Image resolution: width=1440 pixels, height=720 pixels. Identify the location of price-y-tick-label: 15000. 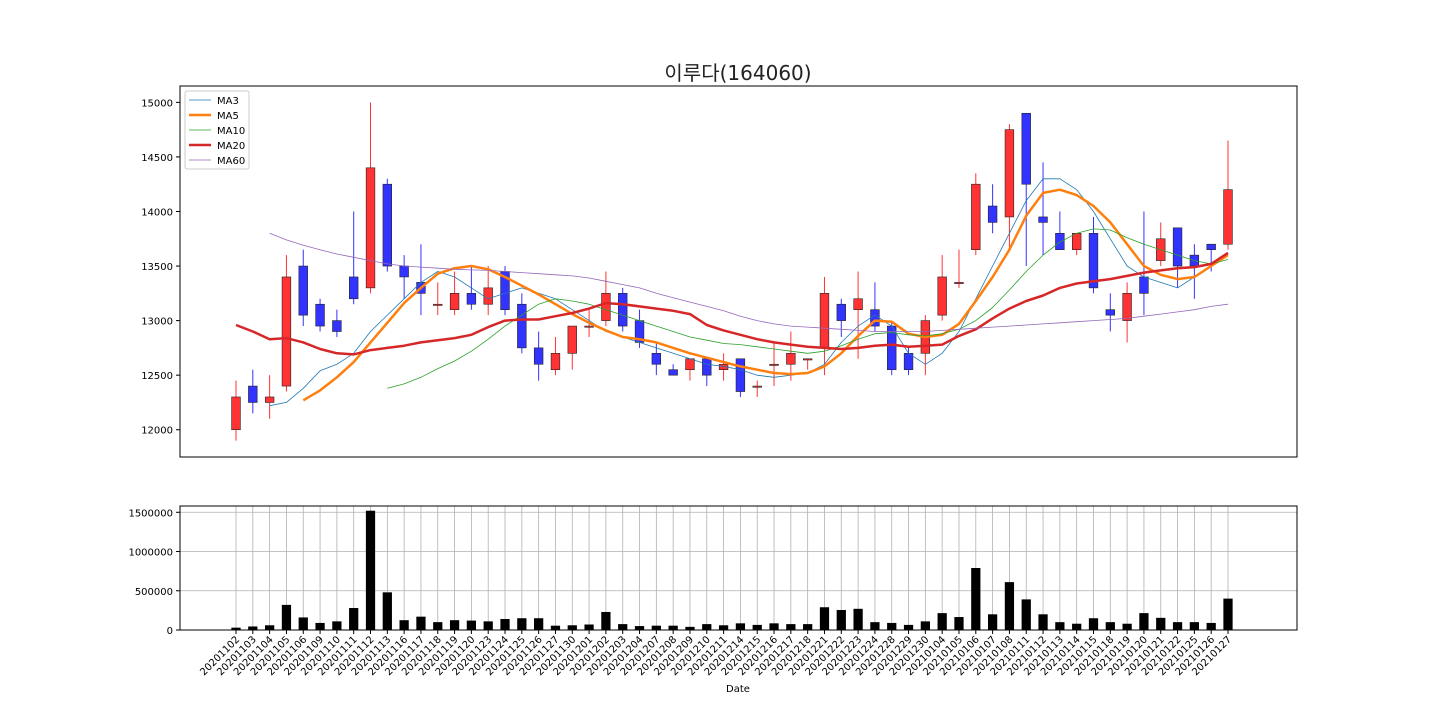
(157, 103).